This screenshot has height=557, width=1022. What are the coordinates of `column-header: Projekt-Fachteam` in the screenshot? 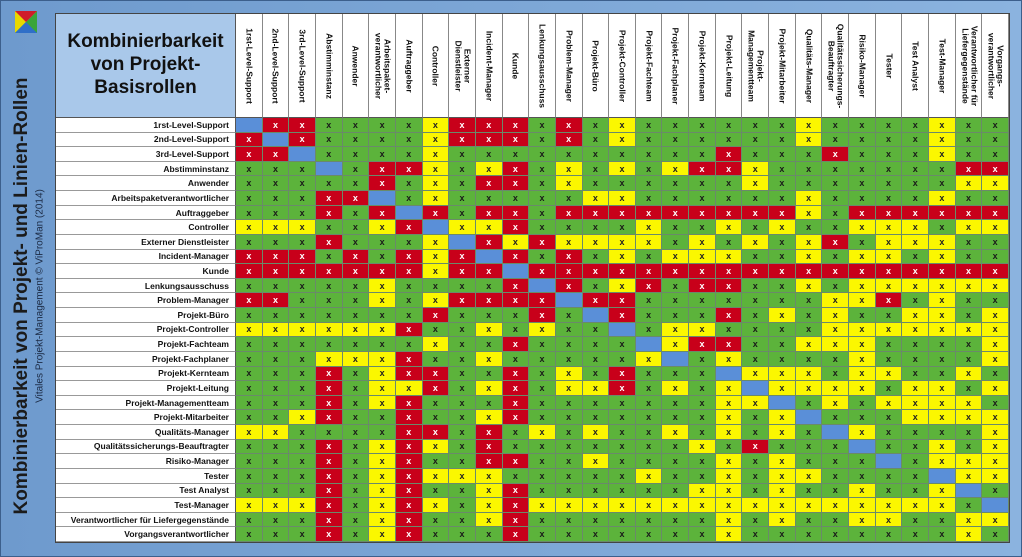 It's located at (649, 66).